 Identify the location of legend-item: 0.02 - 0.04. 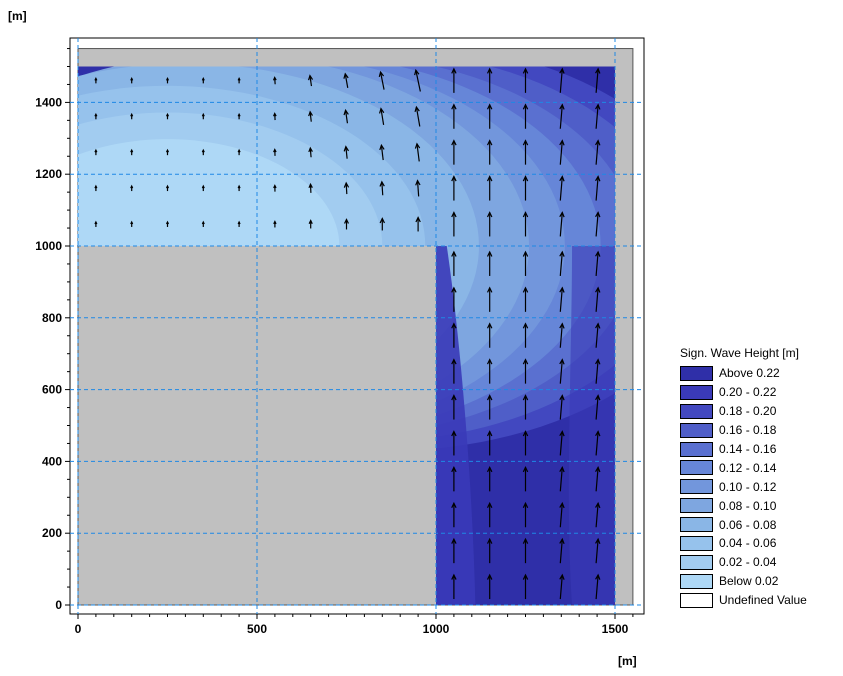
(760, 562).